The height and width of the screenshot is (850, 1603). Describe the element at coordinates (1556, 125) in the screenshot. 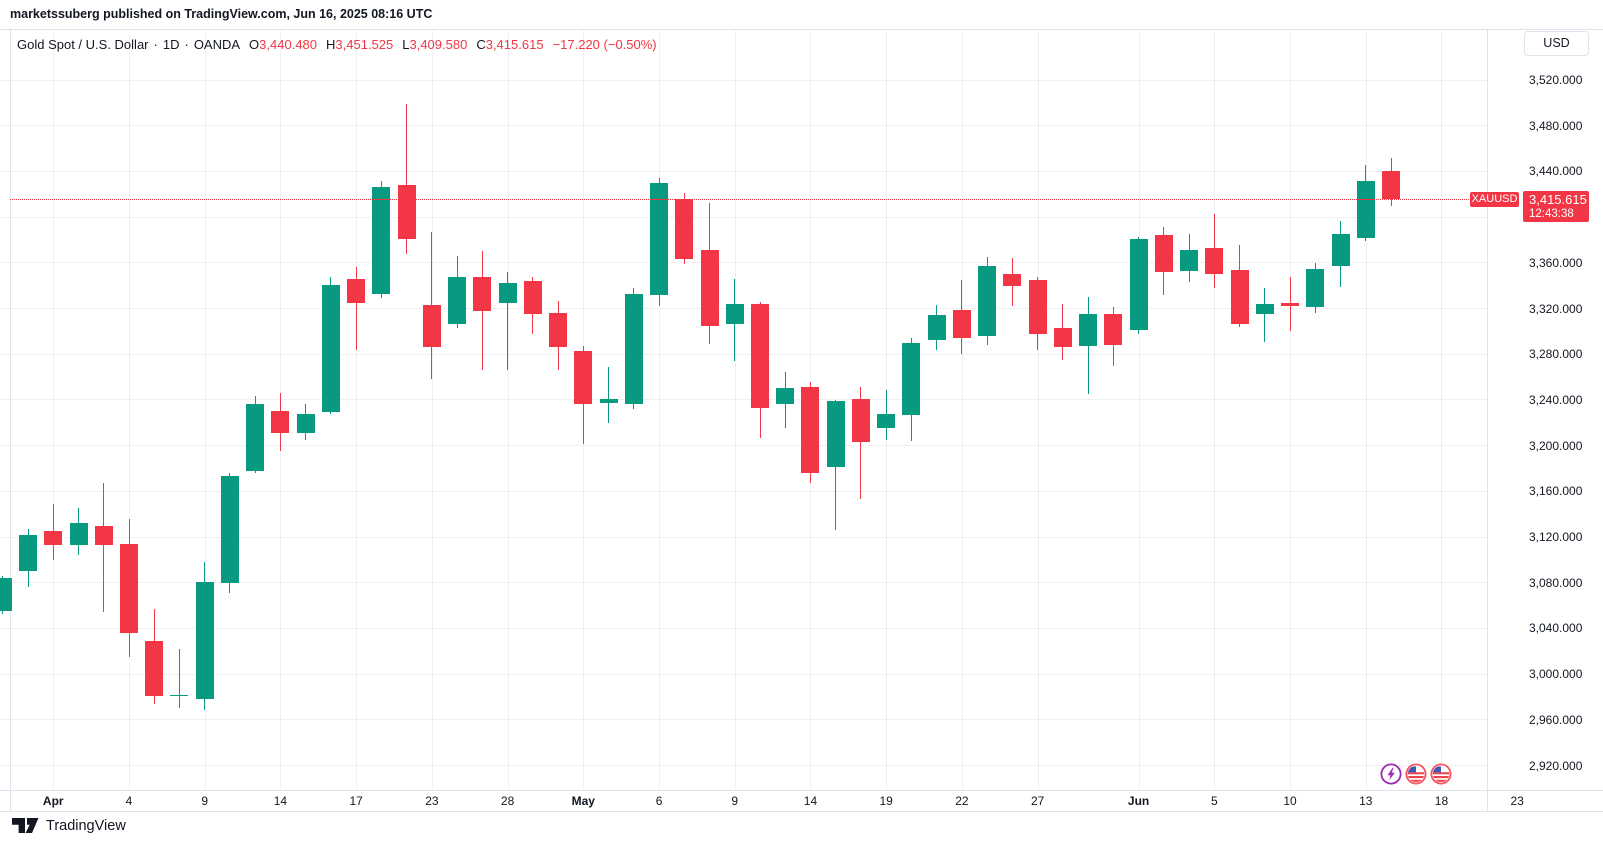

I see `price-axis-label: 3,480.000` at that location.